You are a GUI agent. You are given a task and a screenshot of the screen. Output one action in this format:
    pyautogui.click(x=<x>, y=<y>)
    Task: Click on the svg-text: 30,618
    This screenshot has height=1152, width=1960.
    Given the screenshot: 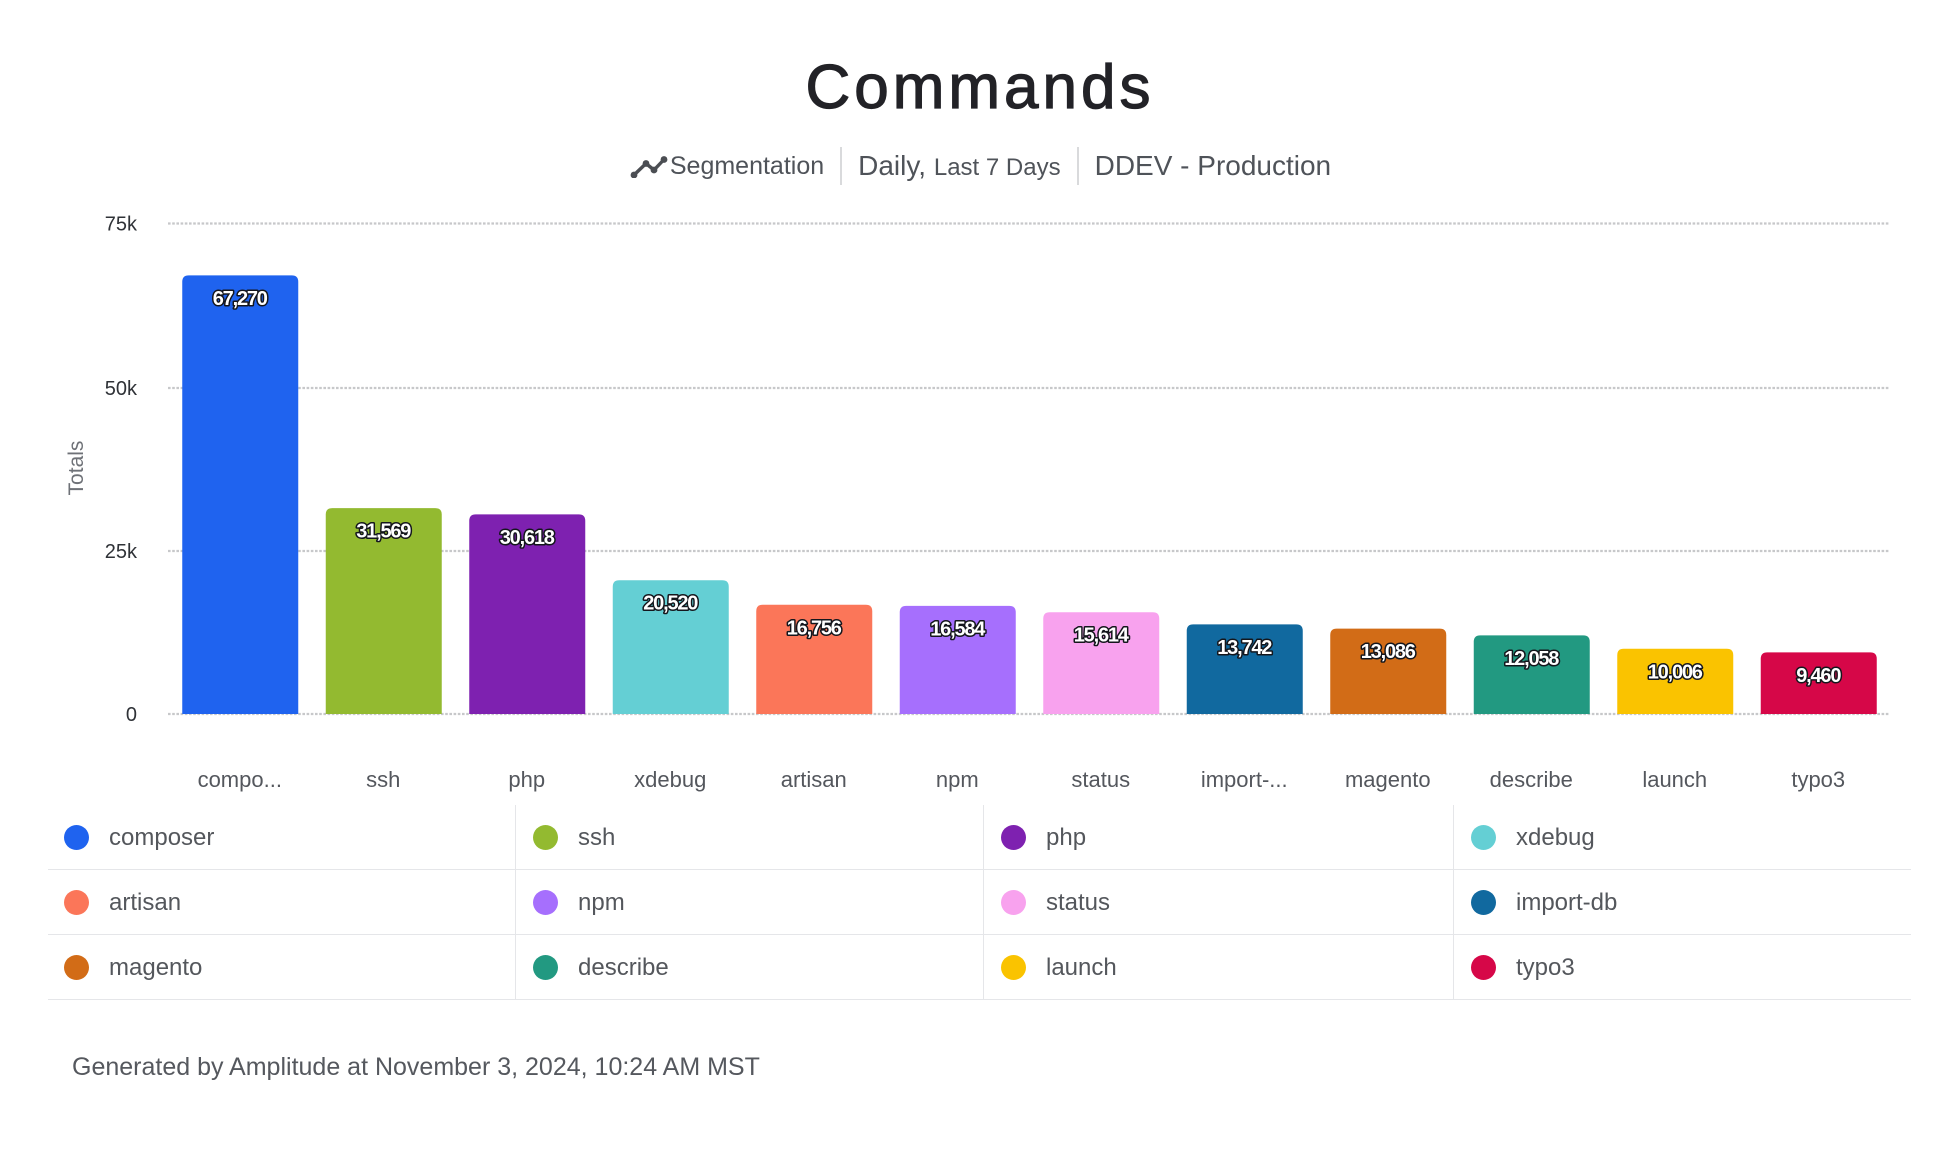 What is the action you would take?
    pyautogui.click(x=527, y=538)
    